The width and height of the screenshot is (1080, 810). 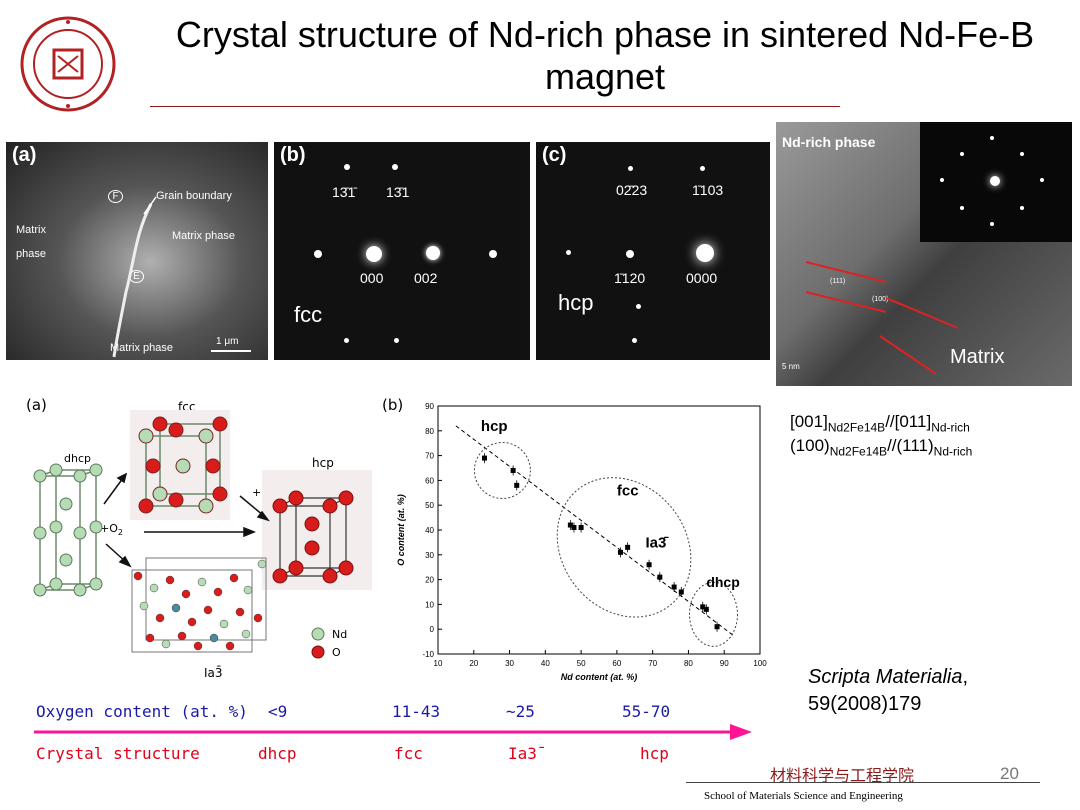 What do you see at coordinates (31, 230) in the screenshot?
I see `matrix-left-label: Matrix` at bounding box center [31, 230].